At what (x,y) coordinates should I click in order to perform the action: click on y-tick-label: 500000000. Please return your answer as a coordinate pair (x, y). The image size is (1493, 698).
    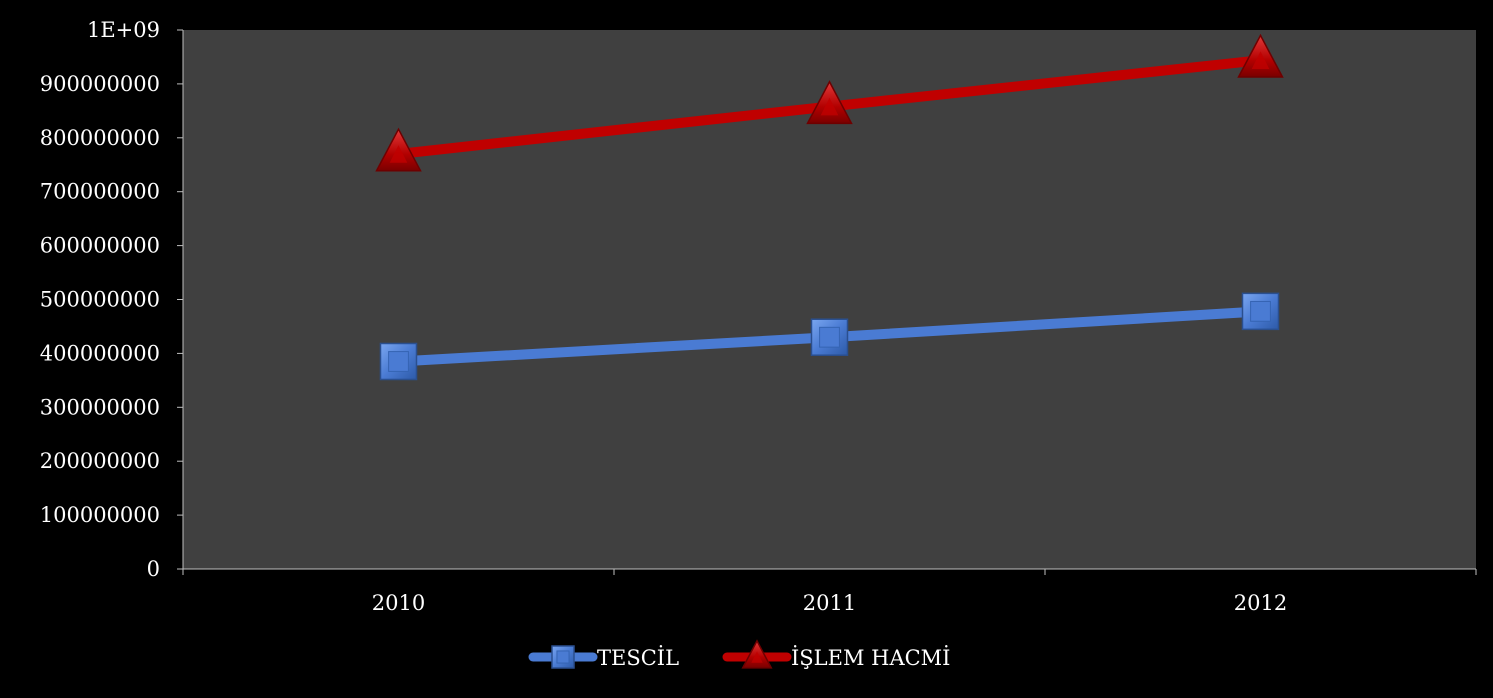
    Looking at the image, I should click on (100, 300).